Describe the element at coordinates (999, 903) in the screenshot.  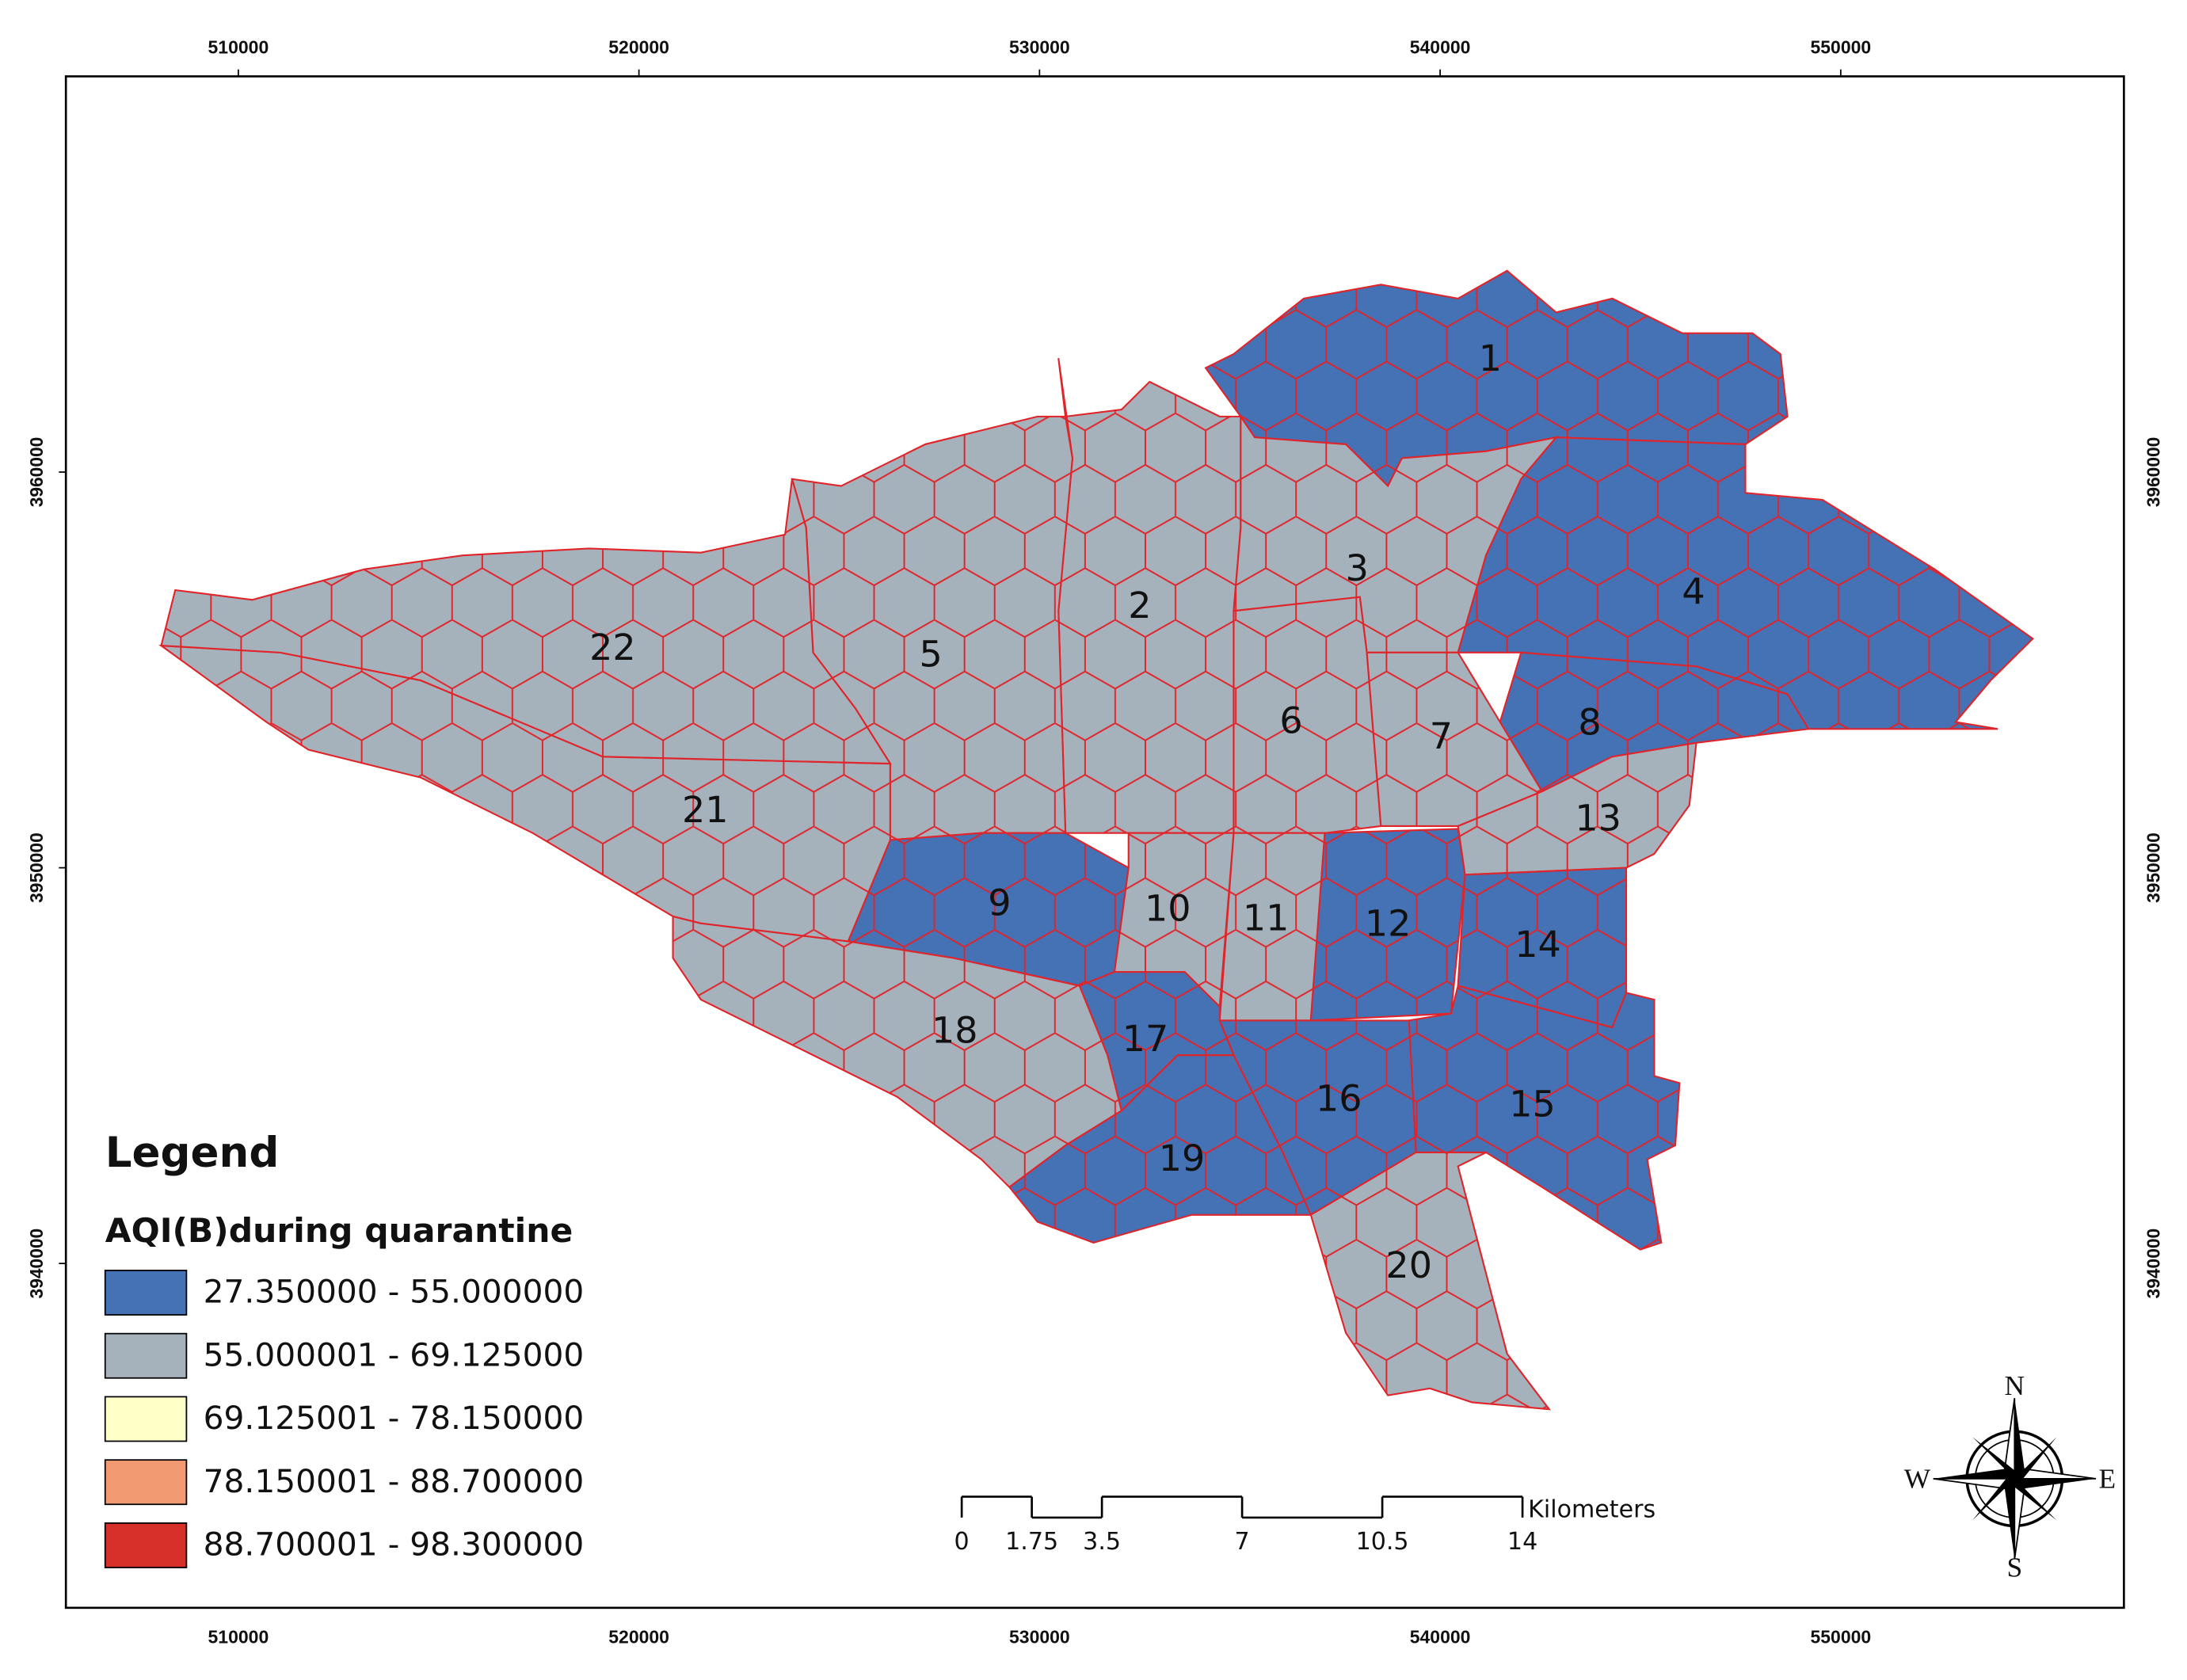
I see `district-label: 9` at that location.